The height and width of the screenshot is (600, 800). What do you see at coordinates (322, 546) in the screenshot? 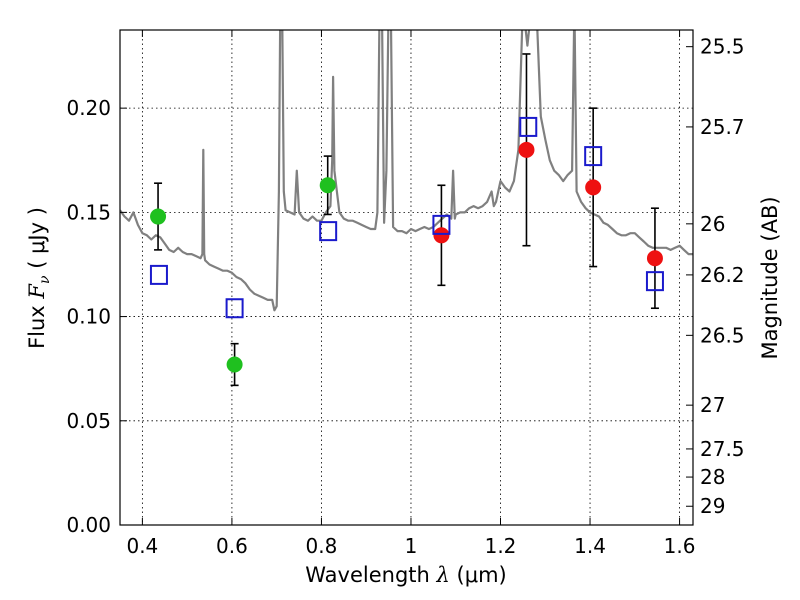
I see `x-tick-label: 0.8` at bounding box center [322, 546].